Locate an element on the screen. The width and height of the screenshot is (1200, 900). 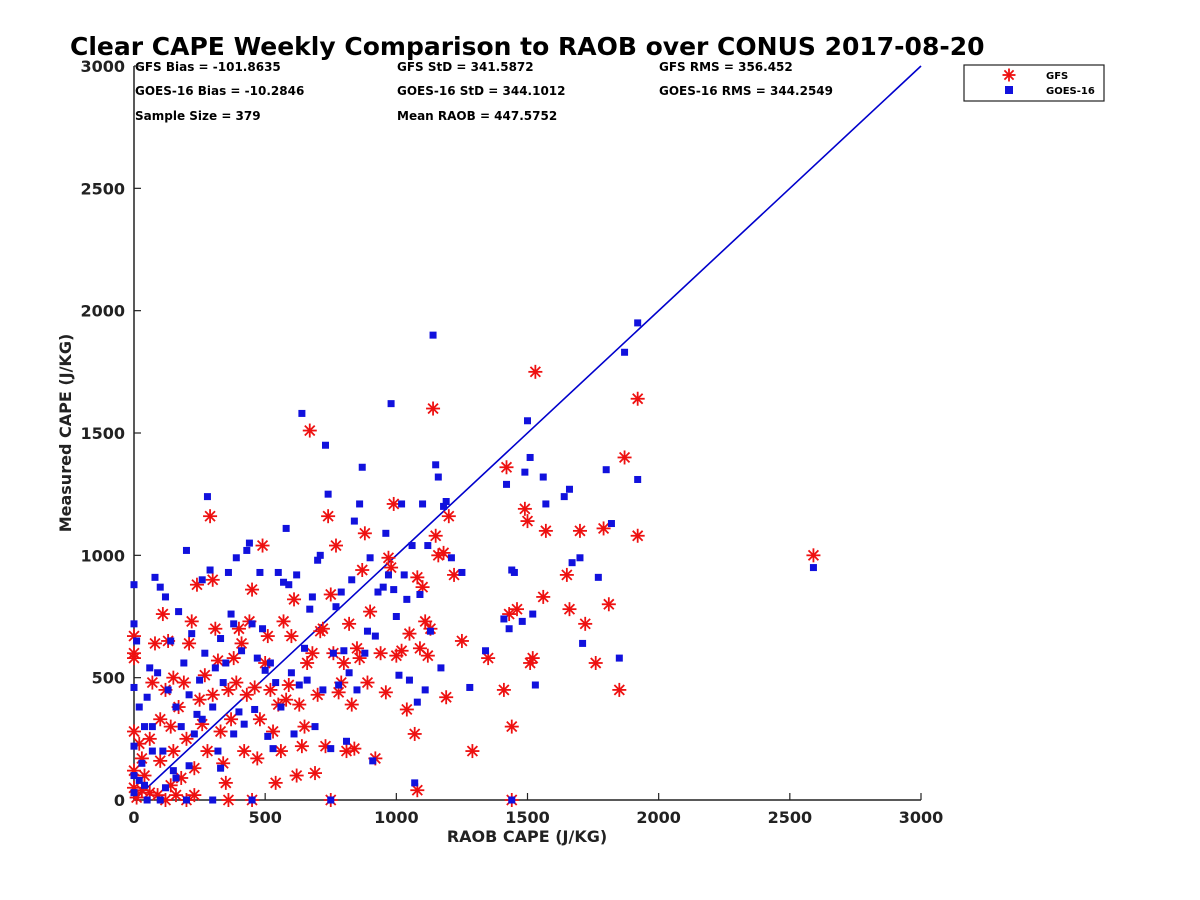
y-tick-label: 1500 is located at coordinates (102, 433).